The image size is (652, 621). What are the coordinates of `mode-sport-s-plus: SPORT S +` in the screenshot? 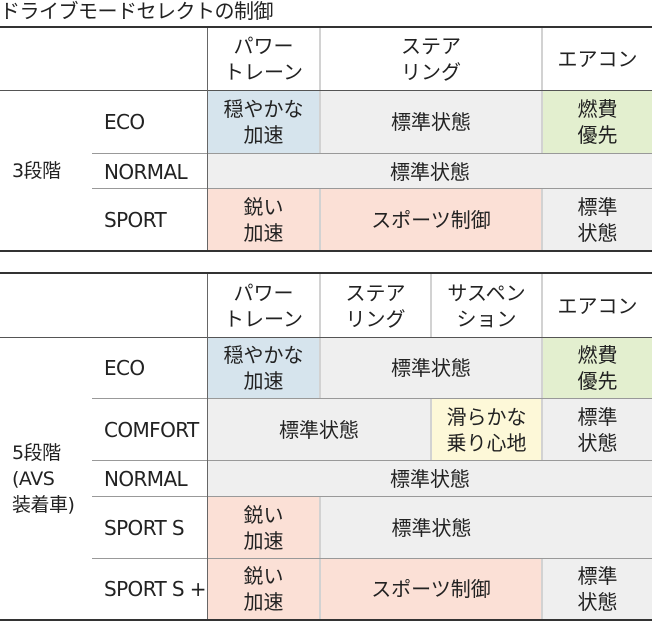 It's located at (155, 589).